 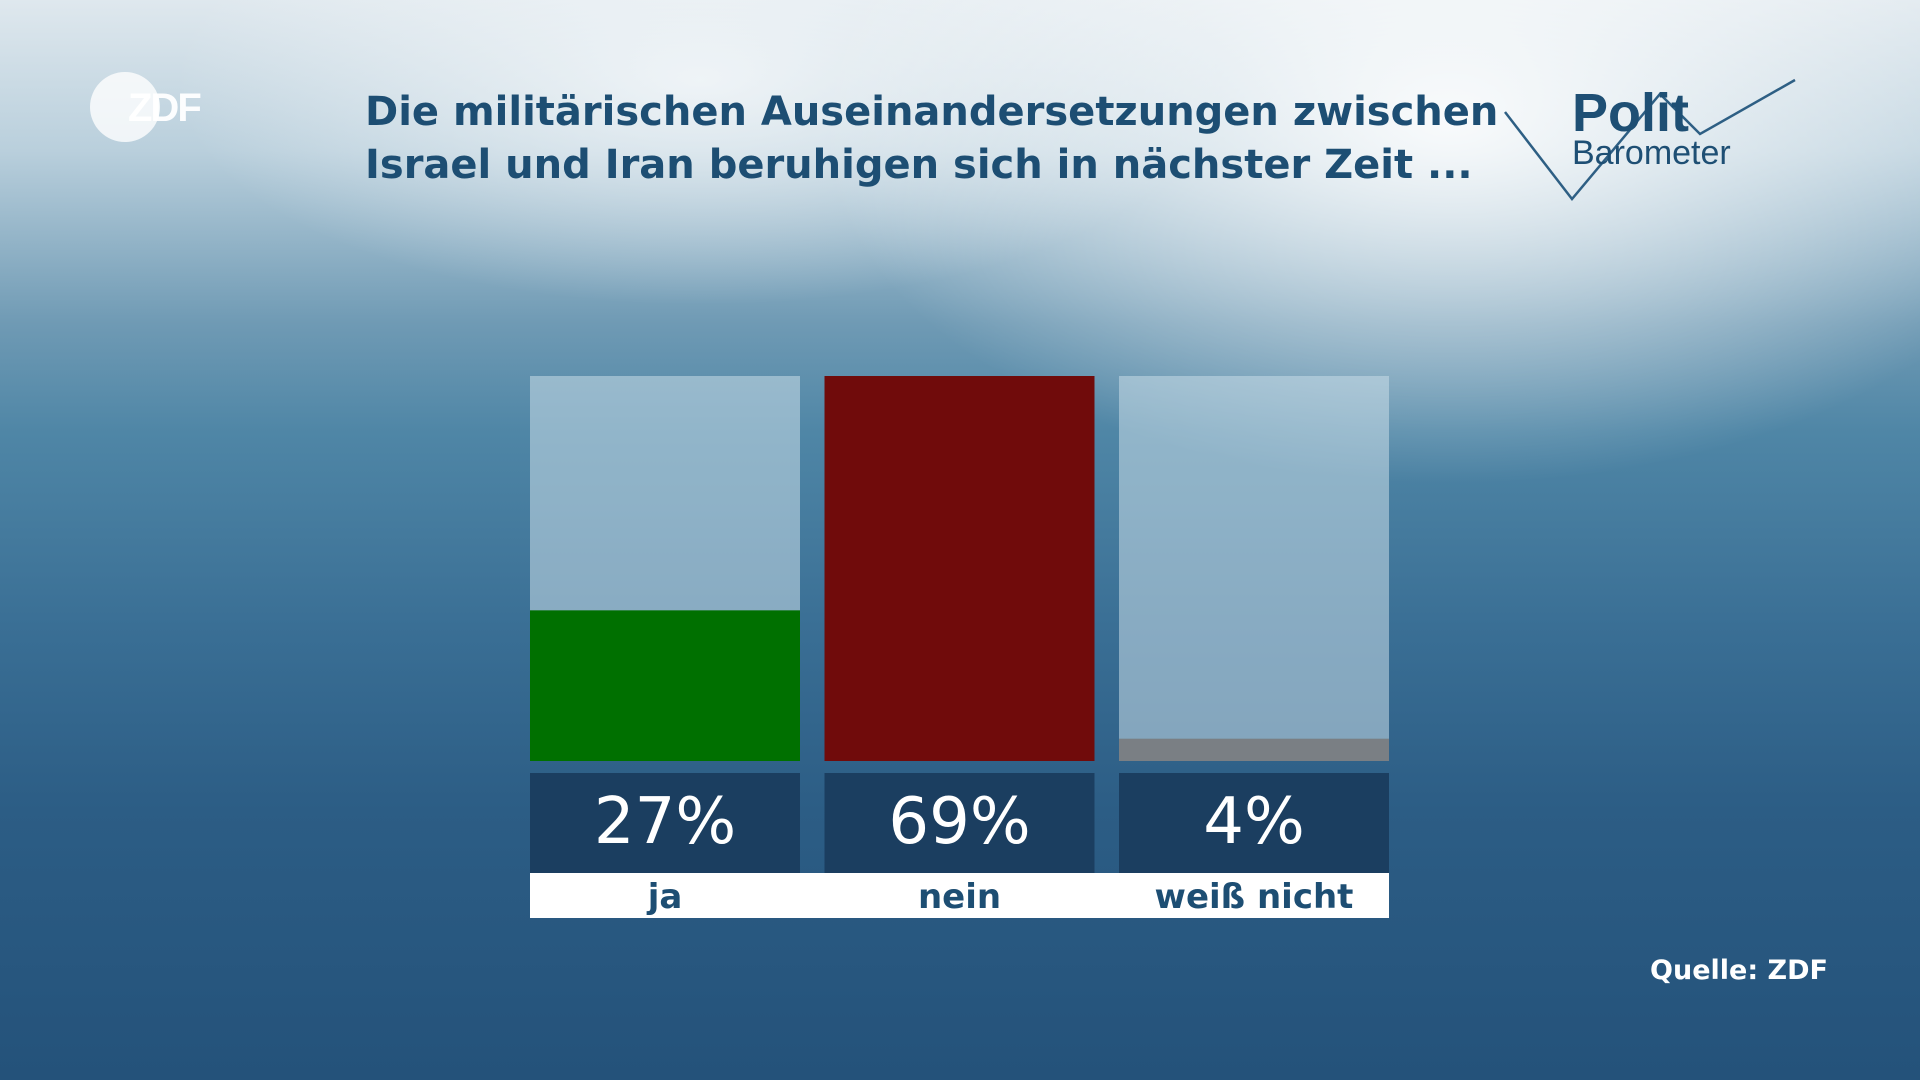 I want to click on value-label: 27%, so click(x=665, y=822).